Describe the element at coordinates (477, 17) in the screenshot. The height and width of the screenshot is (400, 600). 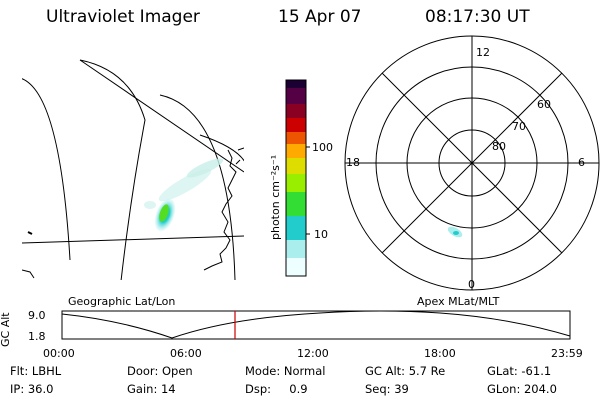
I see `time-label: 08:17:30 UT` at that location.